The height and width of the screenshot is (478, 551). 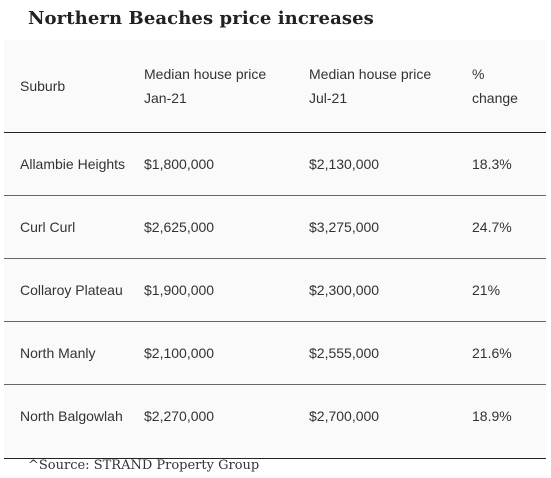 What do you see at coordinates (275, 352) in the screenshot?
I see `table-row: North Manly $2,100,000 $2,555,000 21.6%` at bounding box center [275, 352].